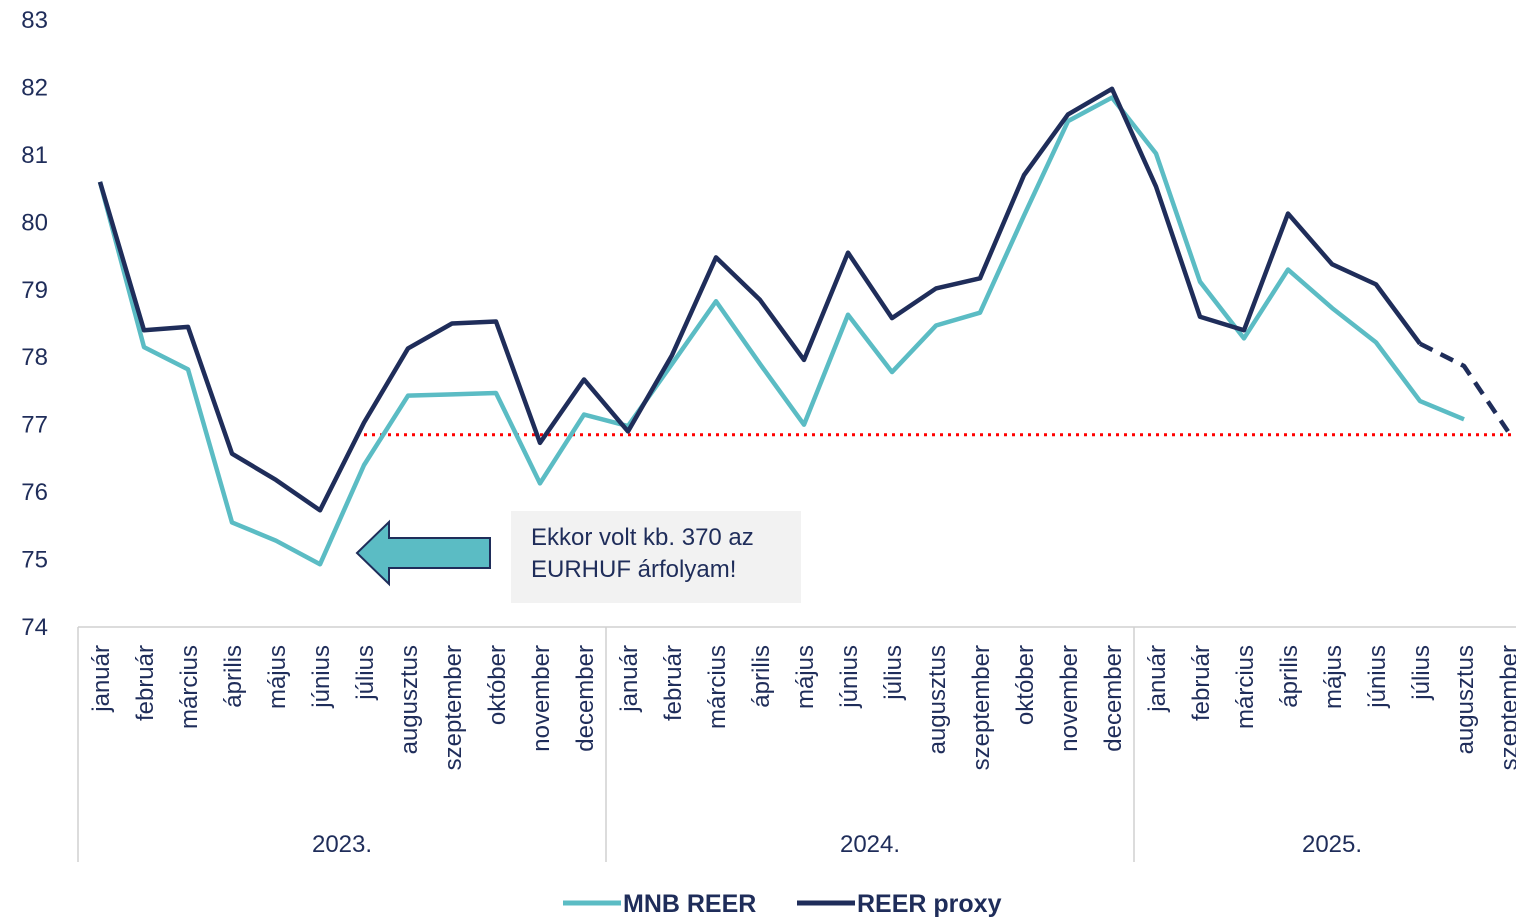  I want to click on annotation-arrow, so click(423, 553).